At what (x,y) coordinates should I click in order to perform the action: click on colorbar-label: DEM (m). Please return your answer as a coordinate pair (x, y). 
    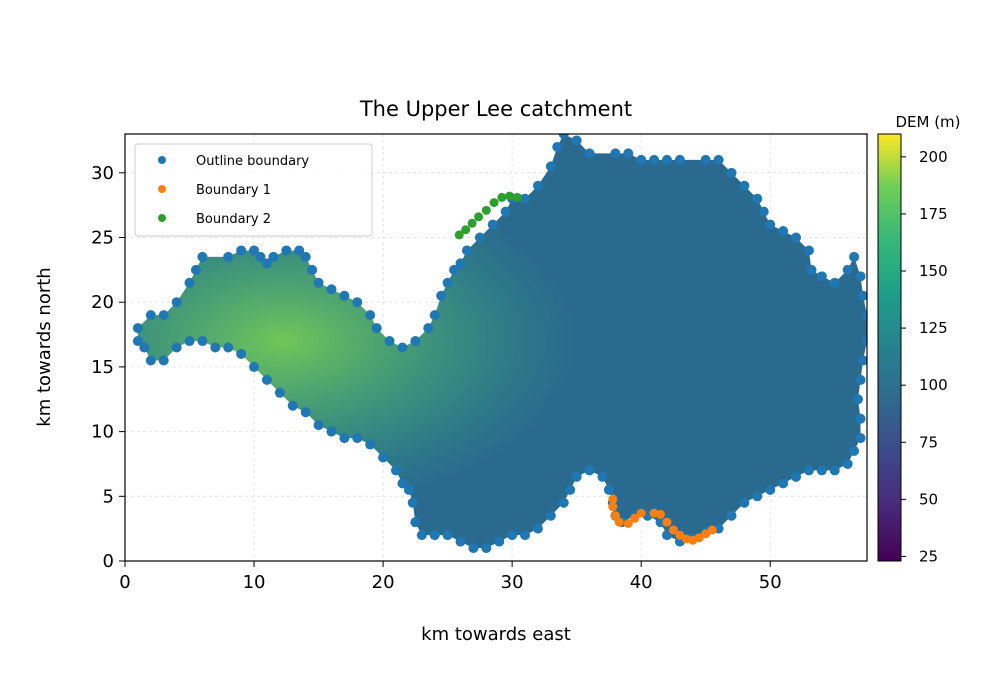
    Looking at the image, I should click on (927, 122).